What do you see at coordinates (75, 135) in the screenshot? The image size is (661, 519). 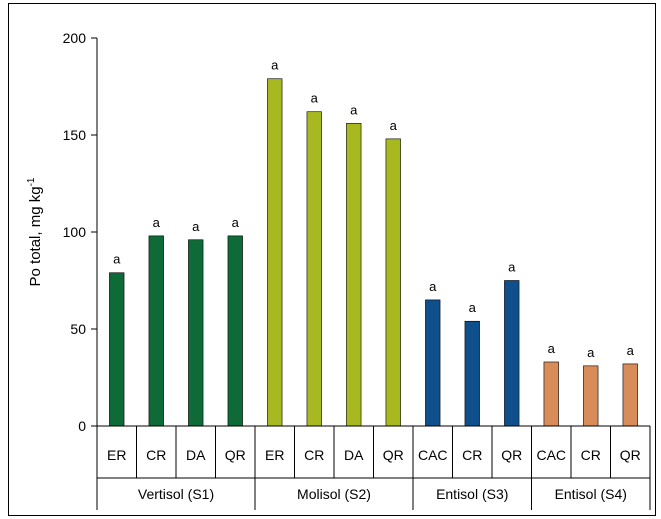 I see `y-tick-label: 150` at bounding box center [75, 135].